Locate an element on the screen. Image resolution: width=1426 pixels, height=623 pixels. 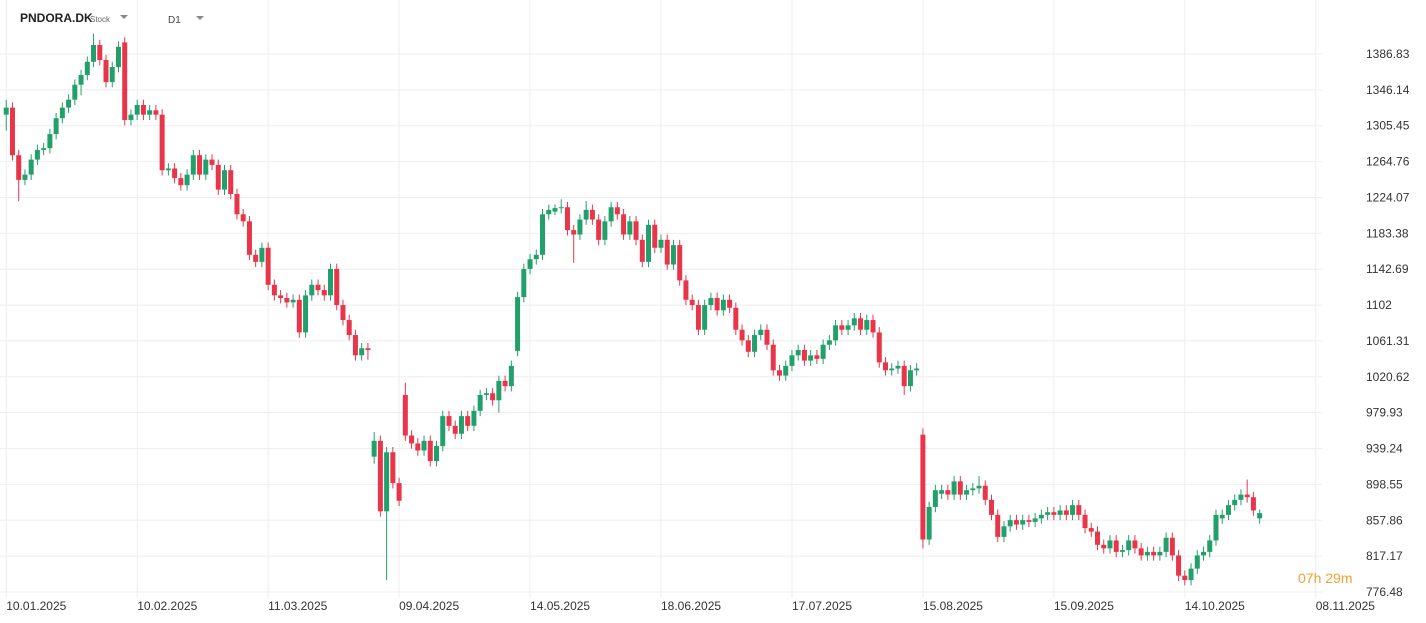
y-tick-label: 1386.83 is located at coordinates (1388, 54).